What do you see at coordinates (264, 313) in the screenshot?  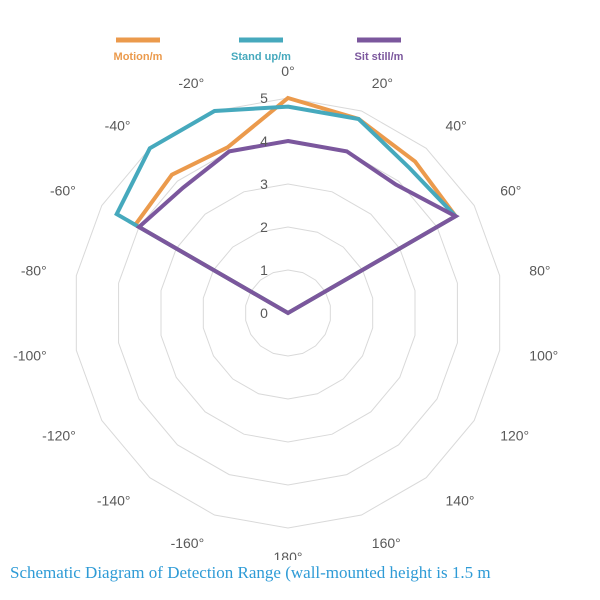 I see `radial-tick-label: 0` at bounding box center [264, 313].